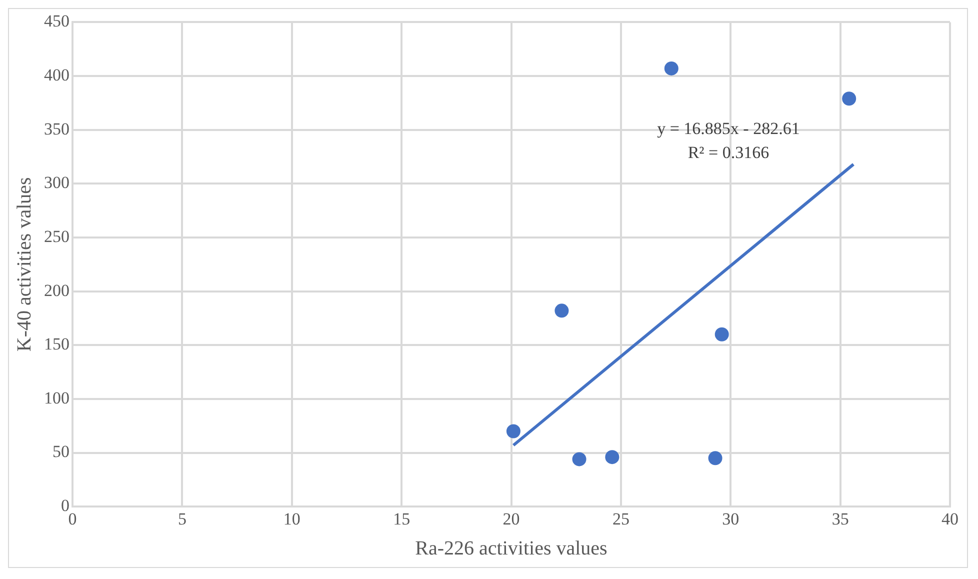  I want to click on x-tick-label: 20, so click(511, 518).